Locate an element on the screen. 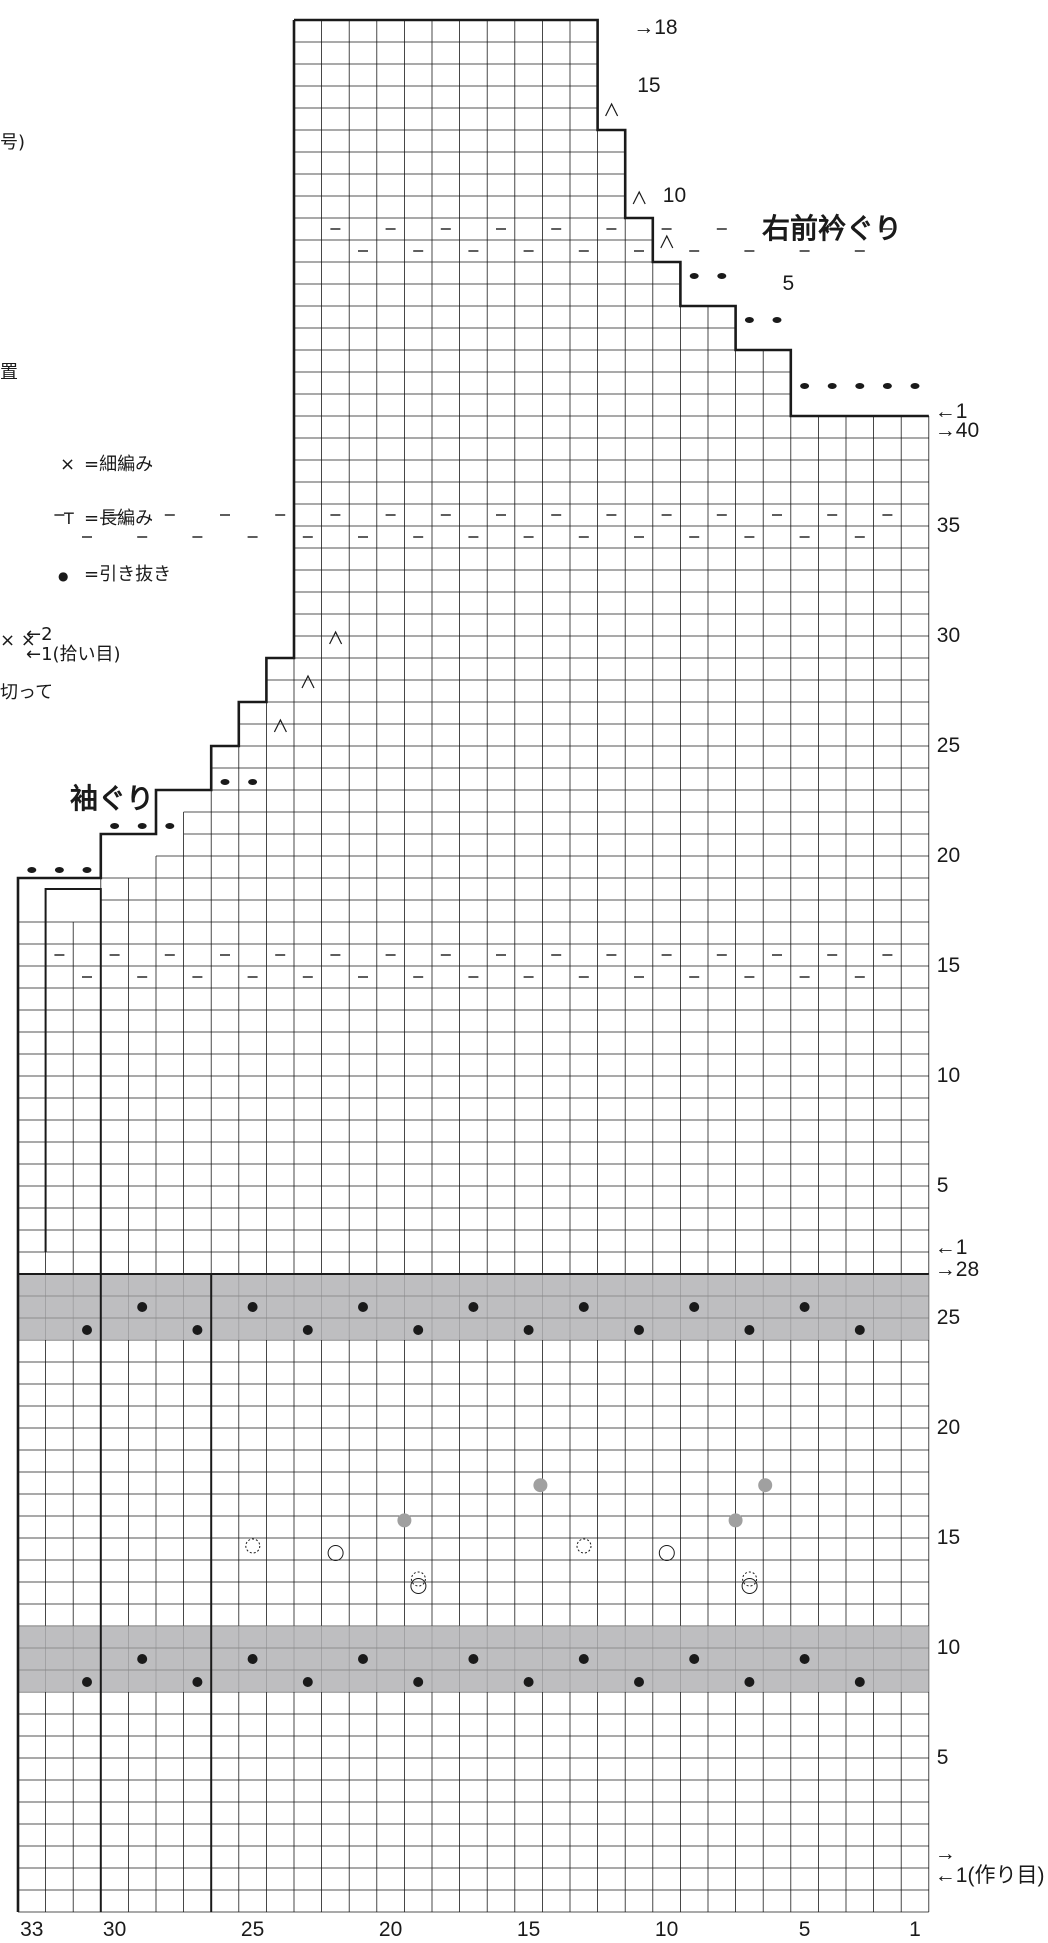  lower-row-tick: 10 is located at coordinates (948, 1647).